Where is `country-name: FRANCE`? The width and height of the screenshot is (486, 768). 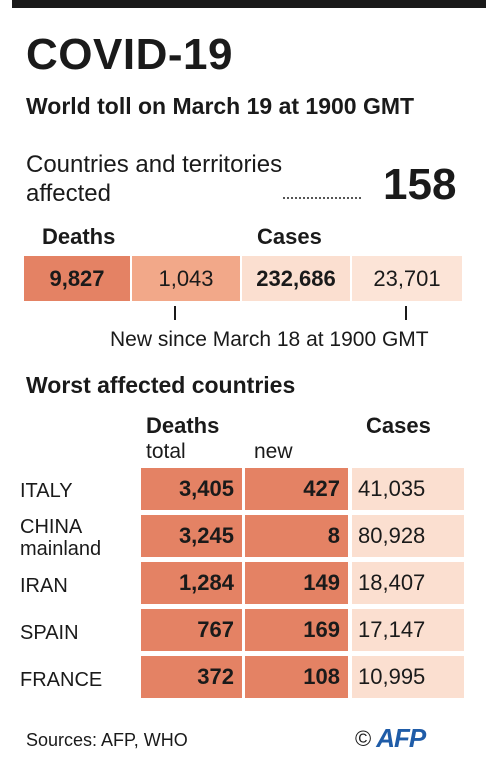
country-name: FRANCE is located at coordinates (61, 680).